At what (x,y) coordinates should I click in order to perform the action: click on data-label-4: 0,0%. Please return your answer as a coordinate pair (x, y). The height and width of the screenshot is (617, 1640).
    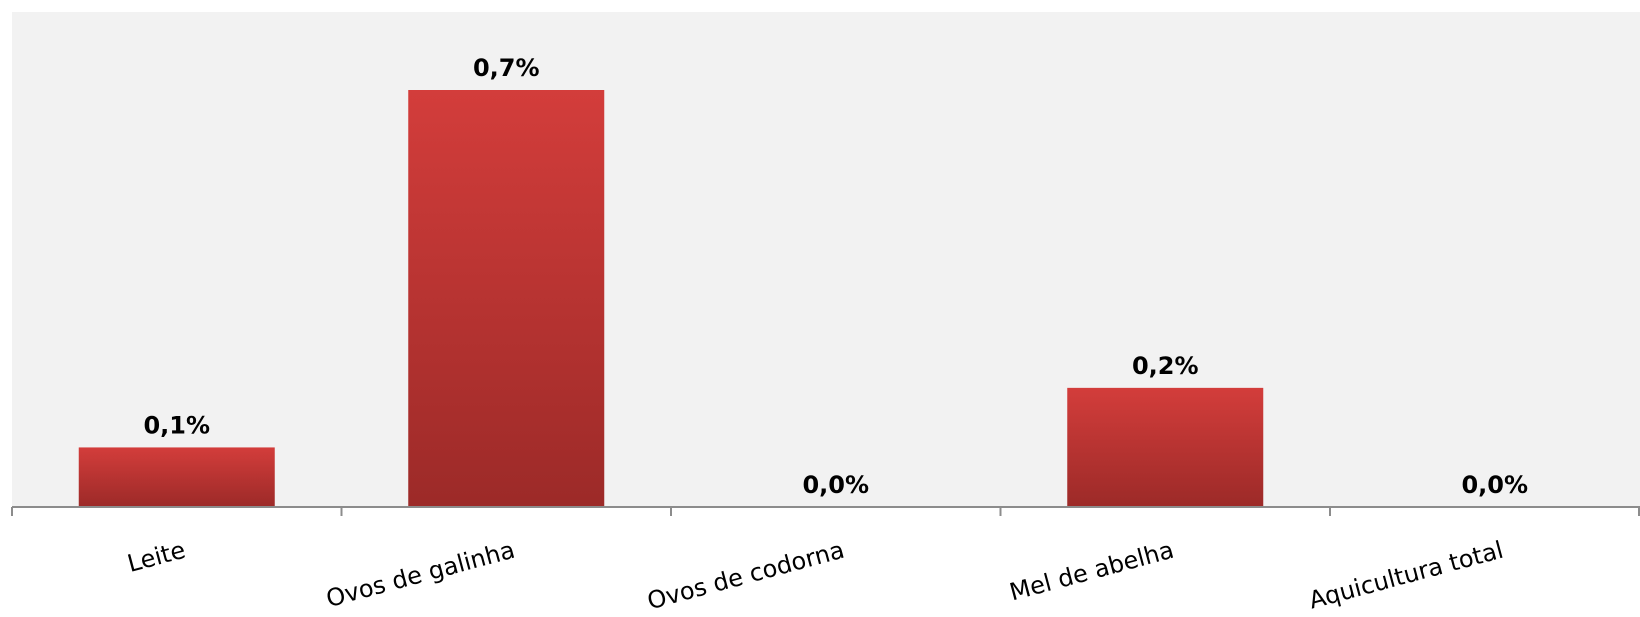
    Looking at the image, I should click on (1494, 485).